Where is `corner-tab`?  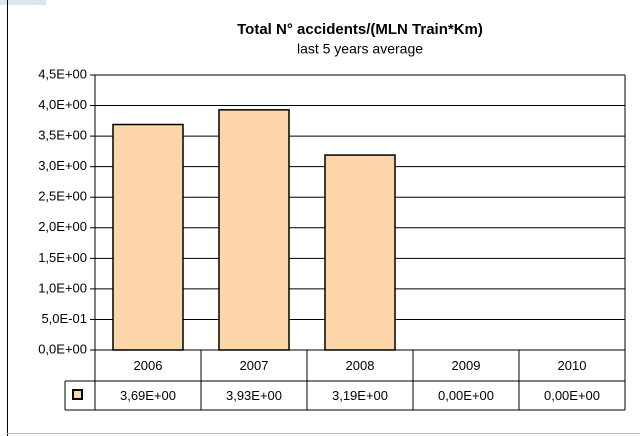 corner-tab is located at coordinates (23, 2).